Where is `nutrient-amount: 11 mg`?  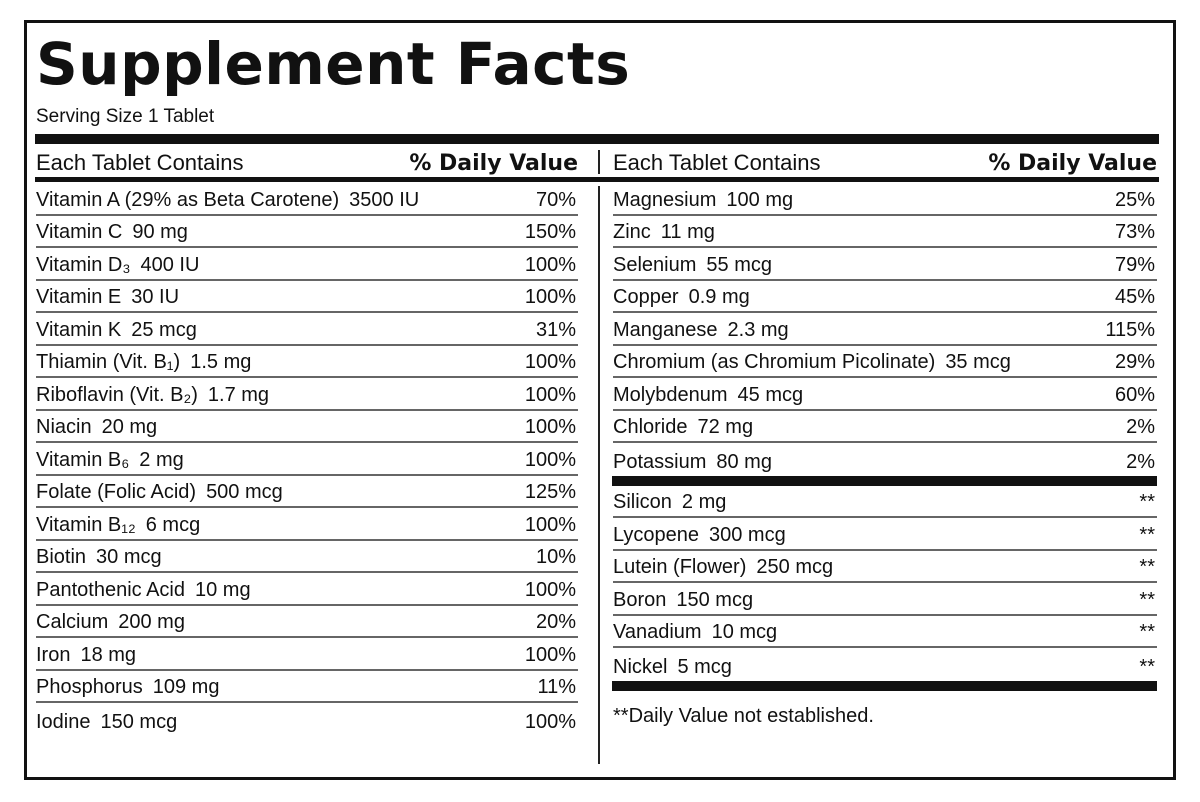
nutrient-amount: 11 mg is located at coordinates (687, 232).